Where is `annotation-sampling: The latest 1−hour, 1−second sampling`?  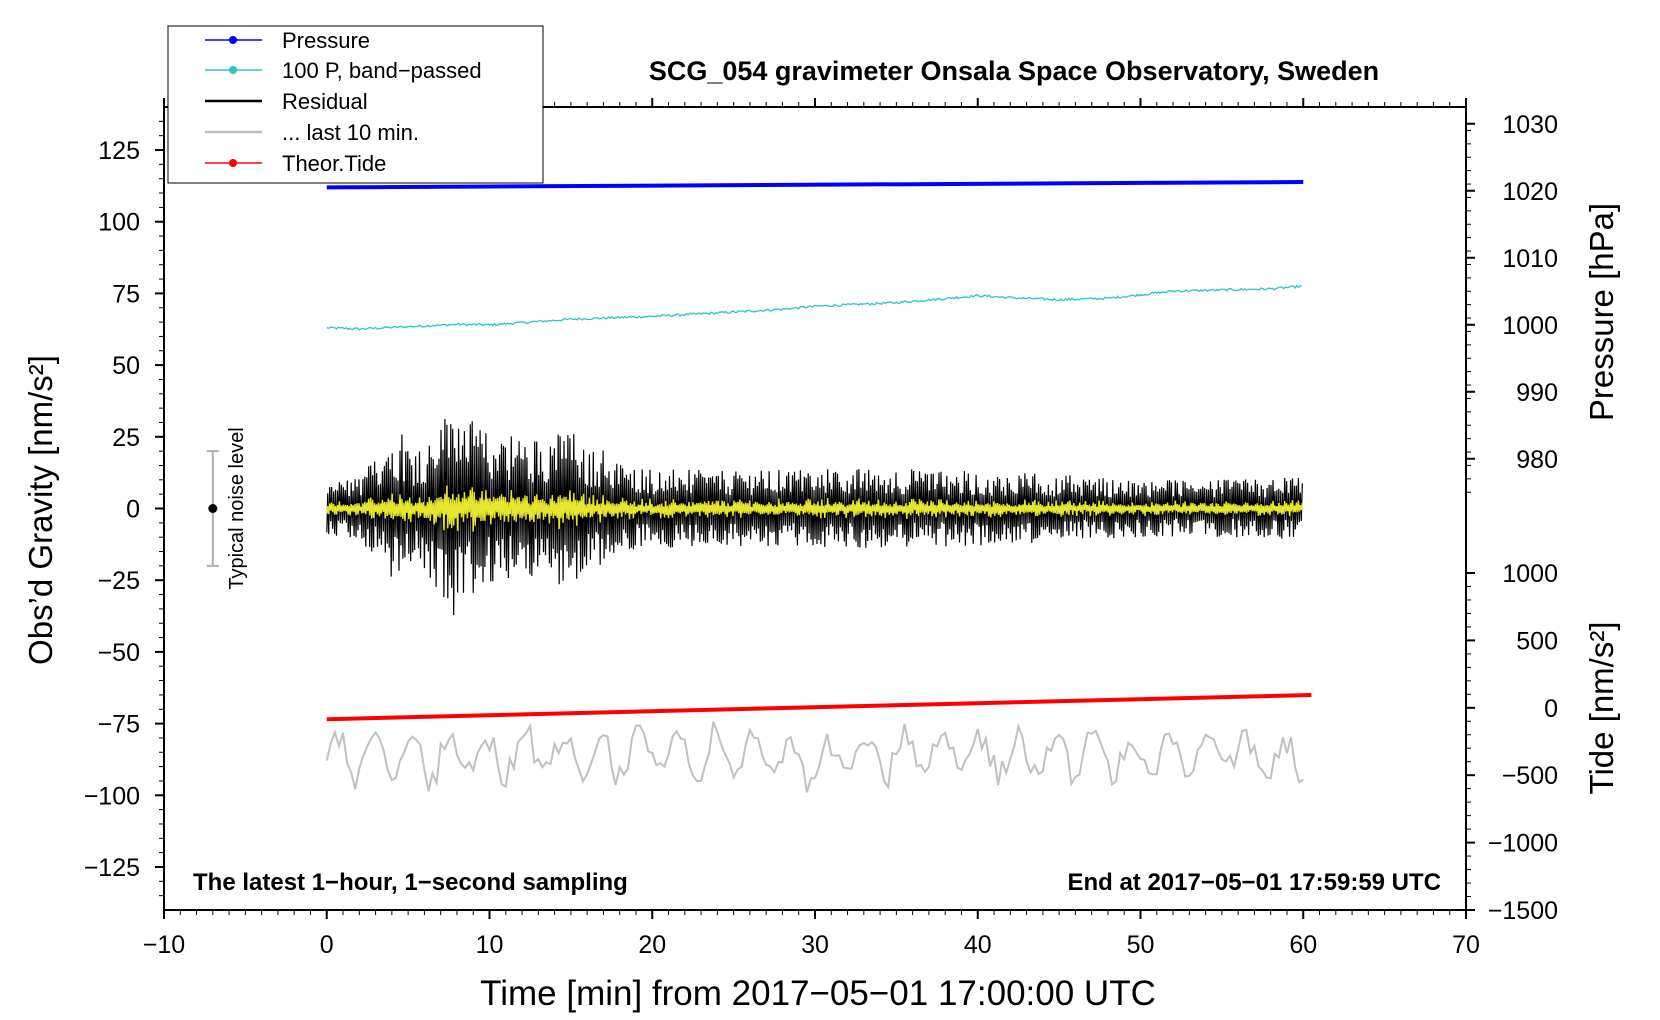
annotation-sampling: The latest 1−hour, 1−second sampling is located at coordinates (410, 882).